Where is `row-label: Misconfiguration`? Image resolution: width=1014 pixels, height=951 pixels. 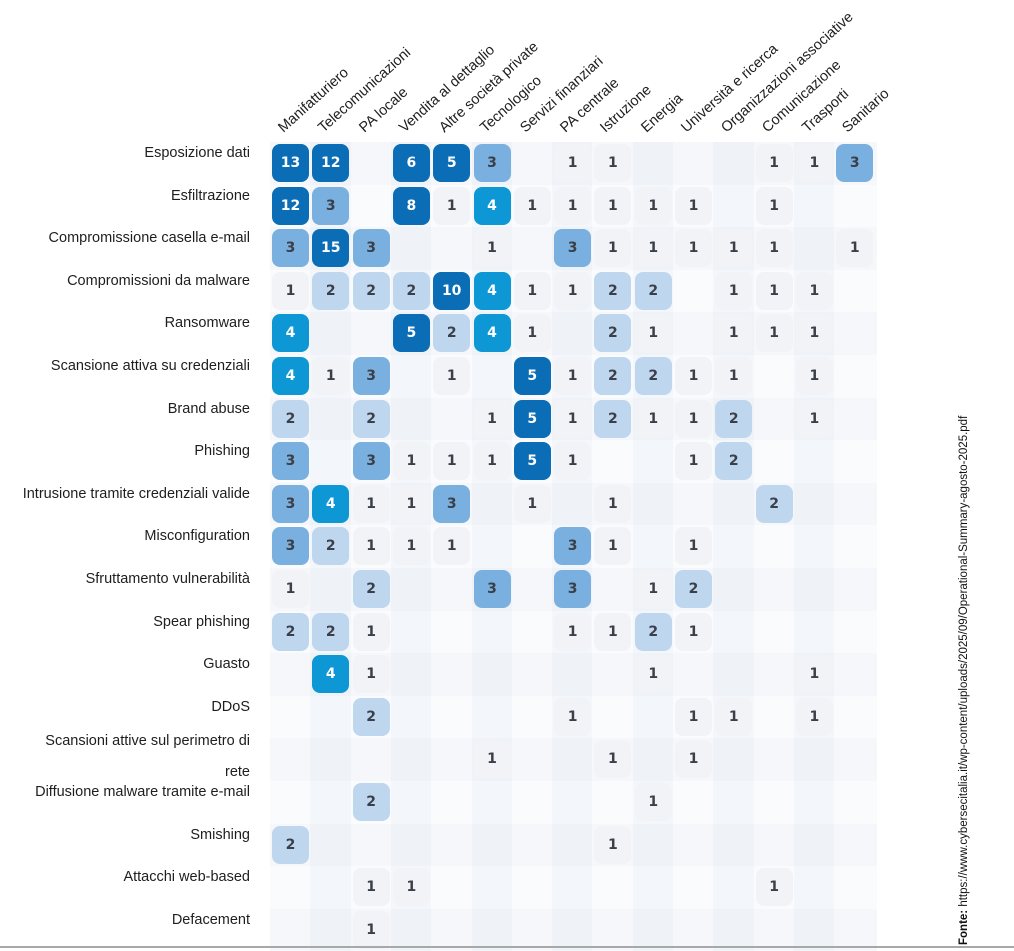
row-label: Misconfiguration is located at coordinates (197, 536).